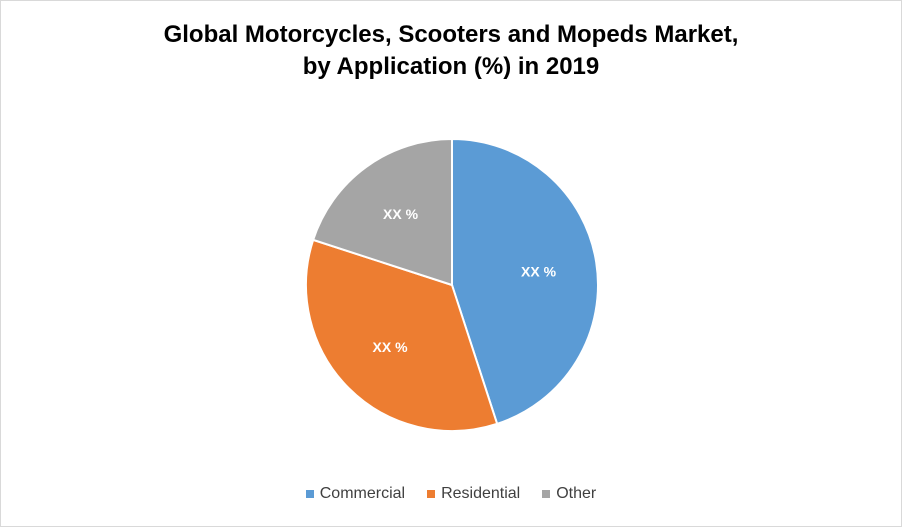 Image resolution: width=902 pixels, height=527 pixels. I want to click on legend-label-residential: Residential, so click(481, 493).